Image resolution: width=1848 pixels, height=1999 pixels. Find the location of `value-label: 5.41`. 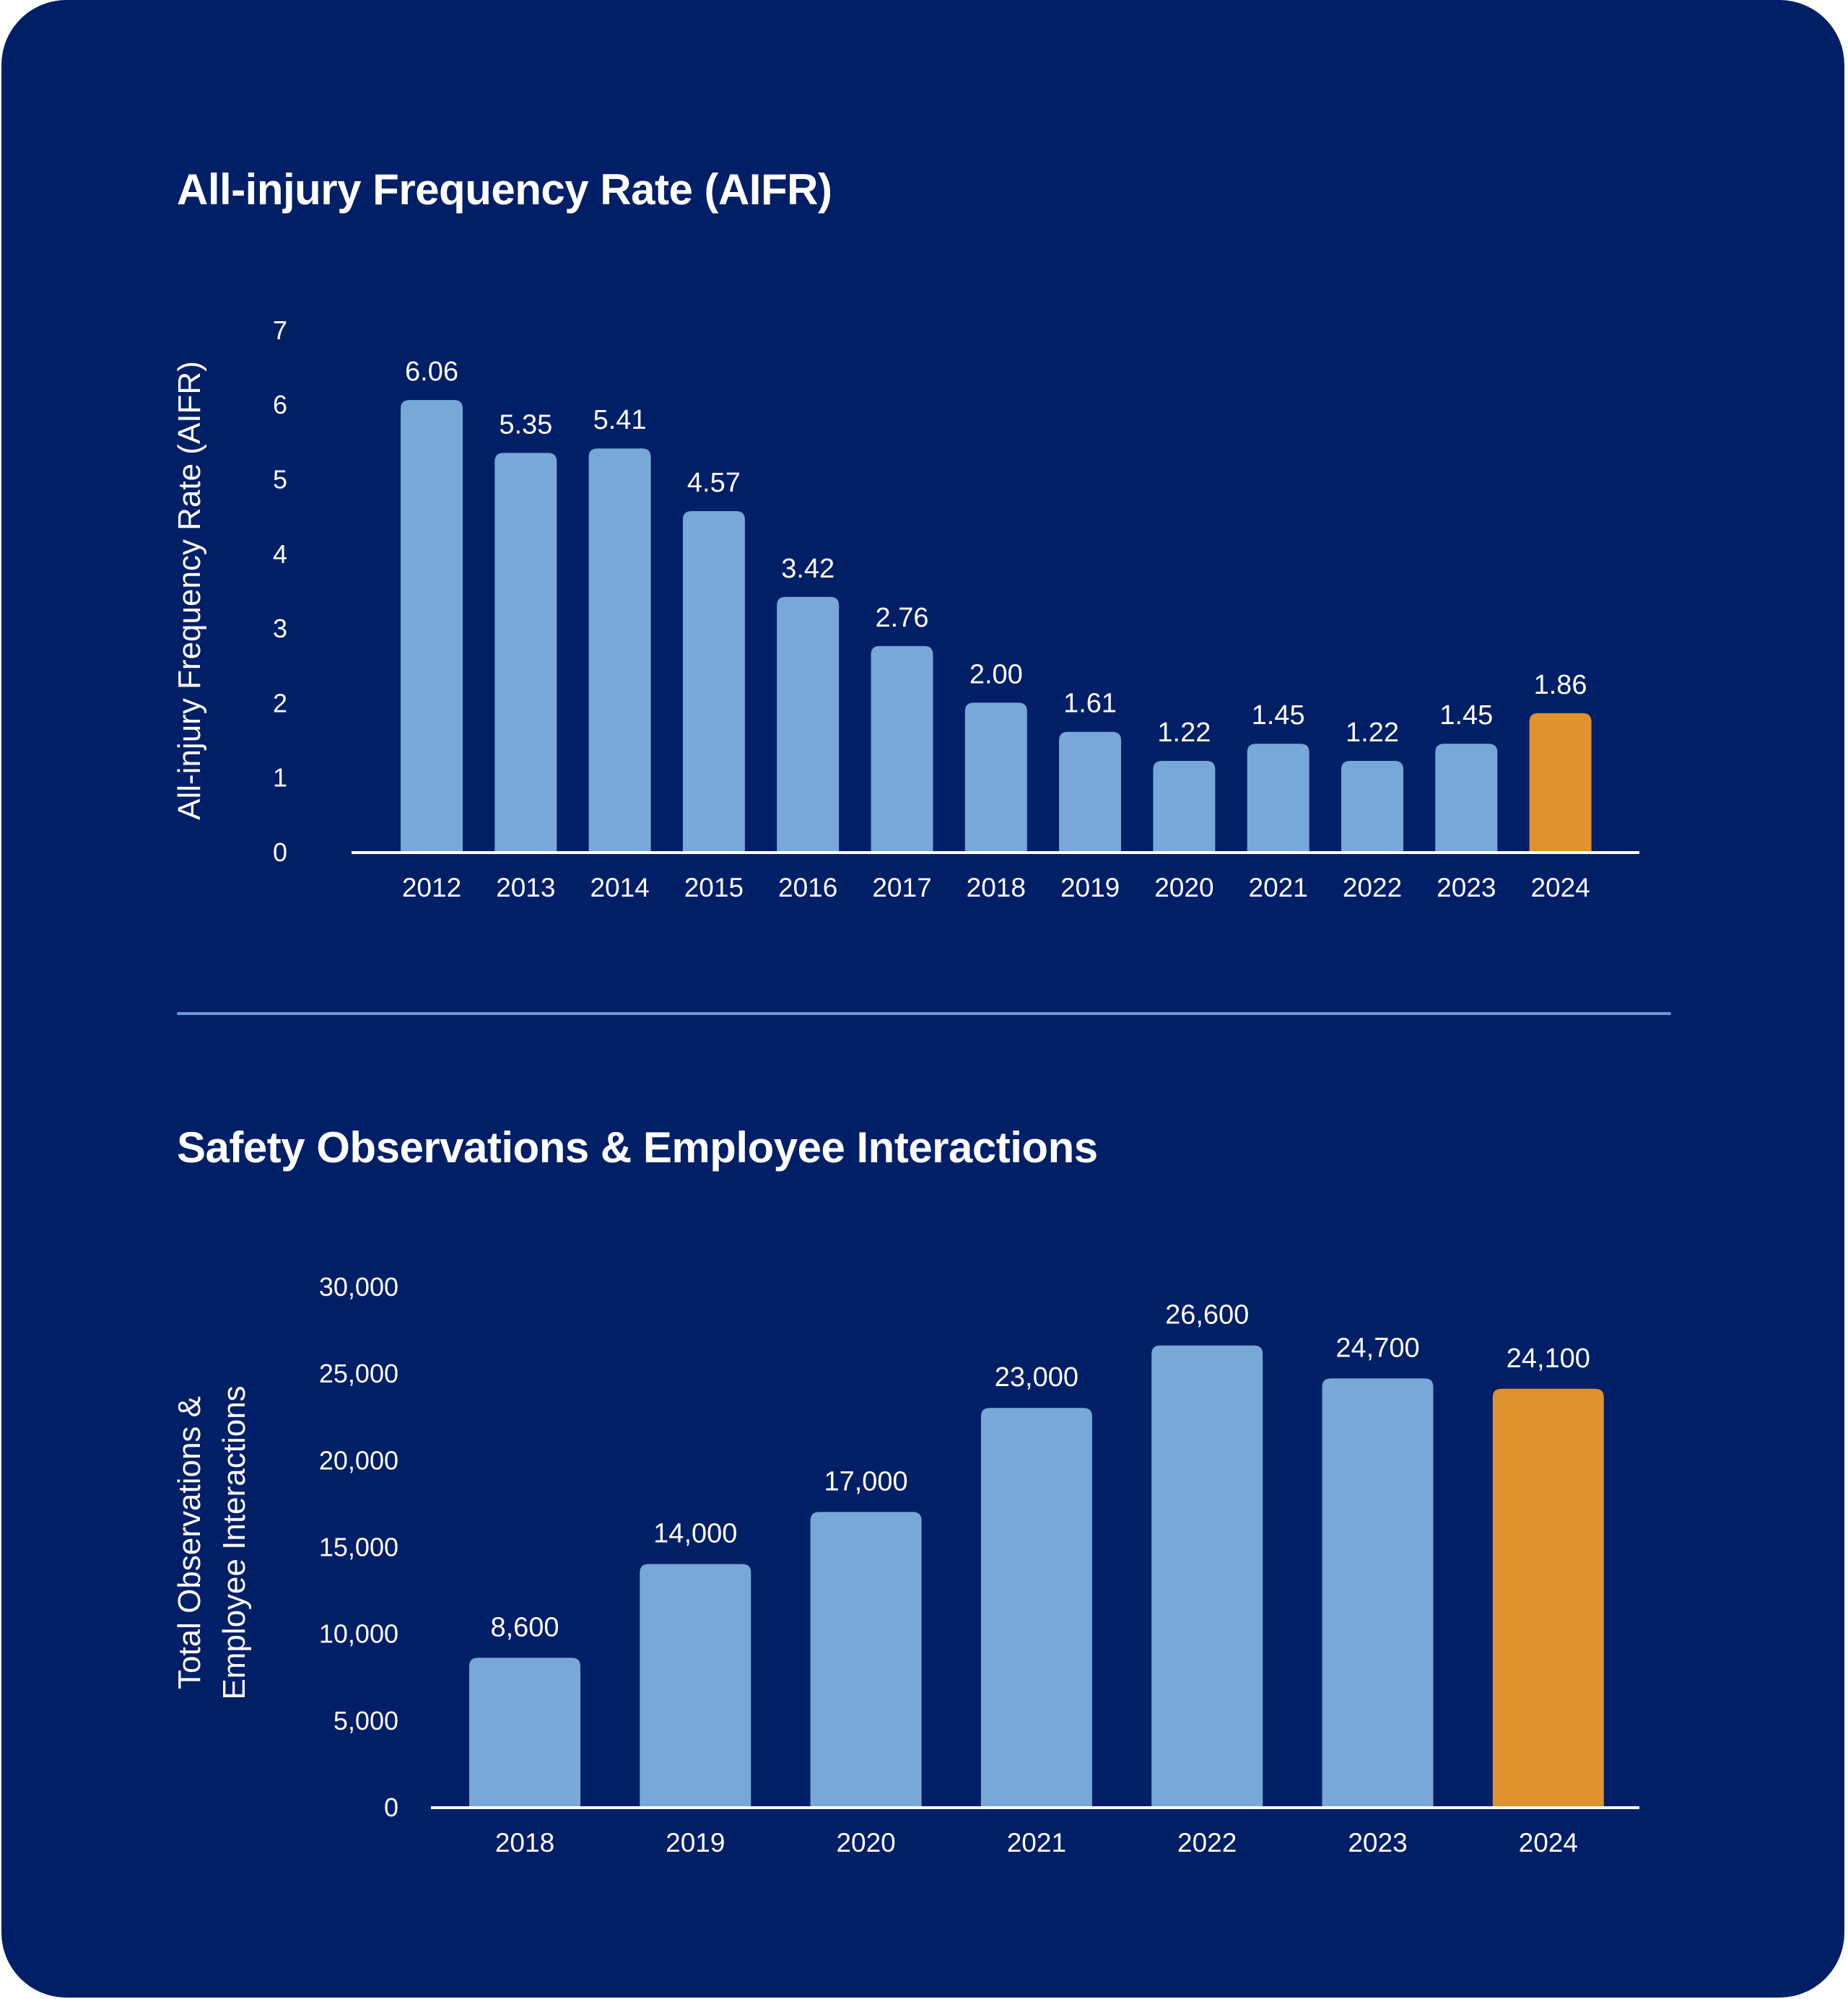

value-label: 5.41 is located at coordinates (620, 420).